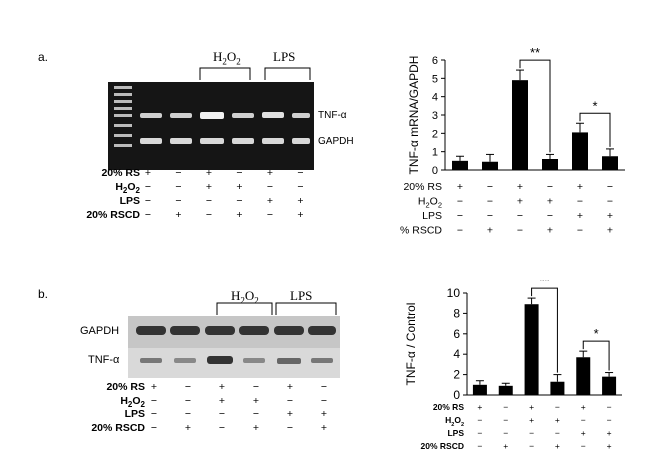 The width and height of the screenshot is (647, 473). I want to click on y-tick-label: 1, so click(435, 153).